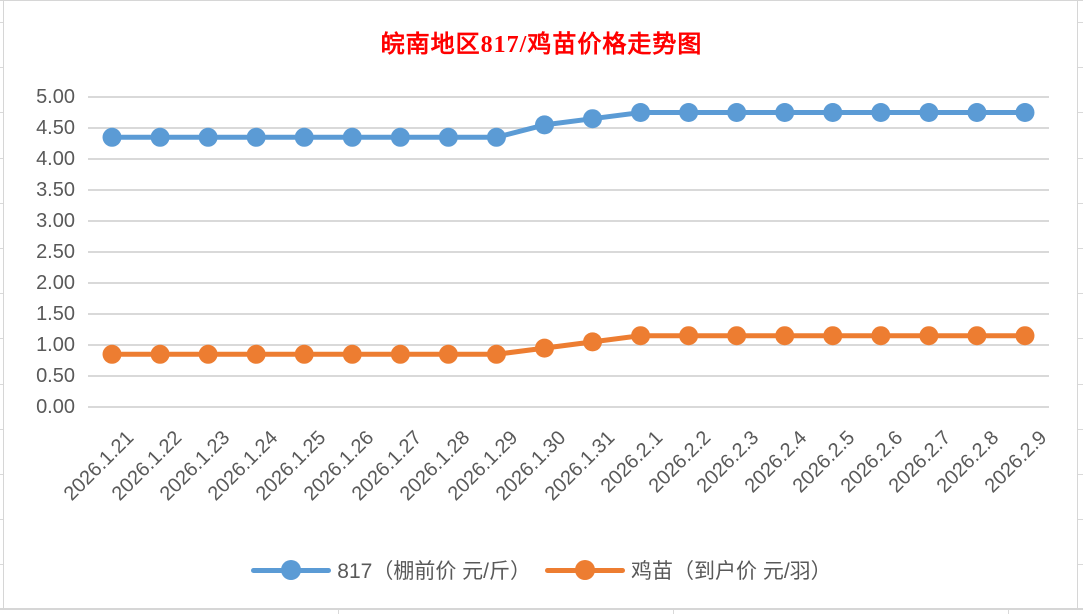 The image size is (1083, 614). I want to click on y-tick-label: 5.00, so click(55, 97).